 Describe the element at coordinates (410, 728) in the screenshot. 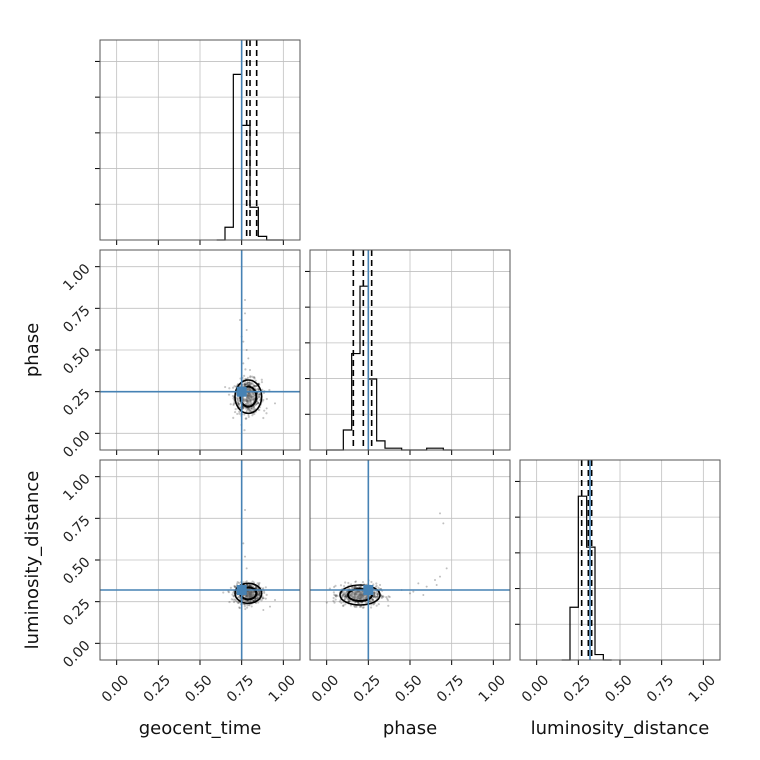

I see `x-axis-label: phase` at that location.